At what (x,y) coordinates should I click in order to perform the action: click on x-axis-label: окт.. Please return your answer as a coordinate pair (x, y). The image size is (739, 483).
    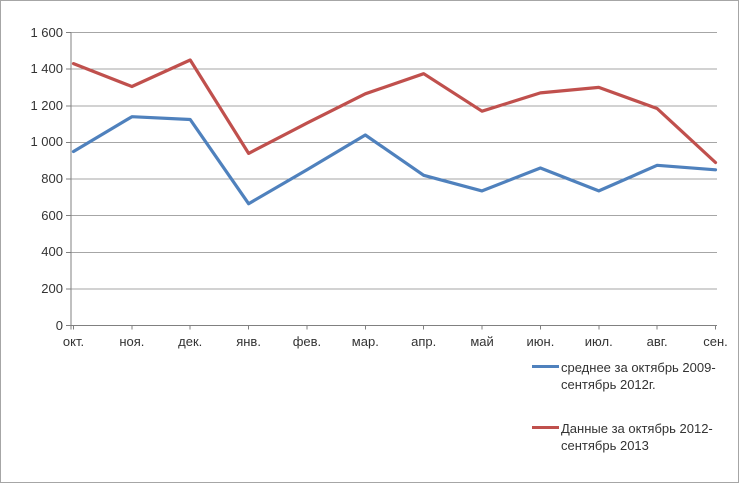
    Looking at the image, I should click on (73, 341).